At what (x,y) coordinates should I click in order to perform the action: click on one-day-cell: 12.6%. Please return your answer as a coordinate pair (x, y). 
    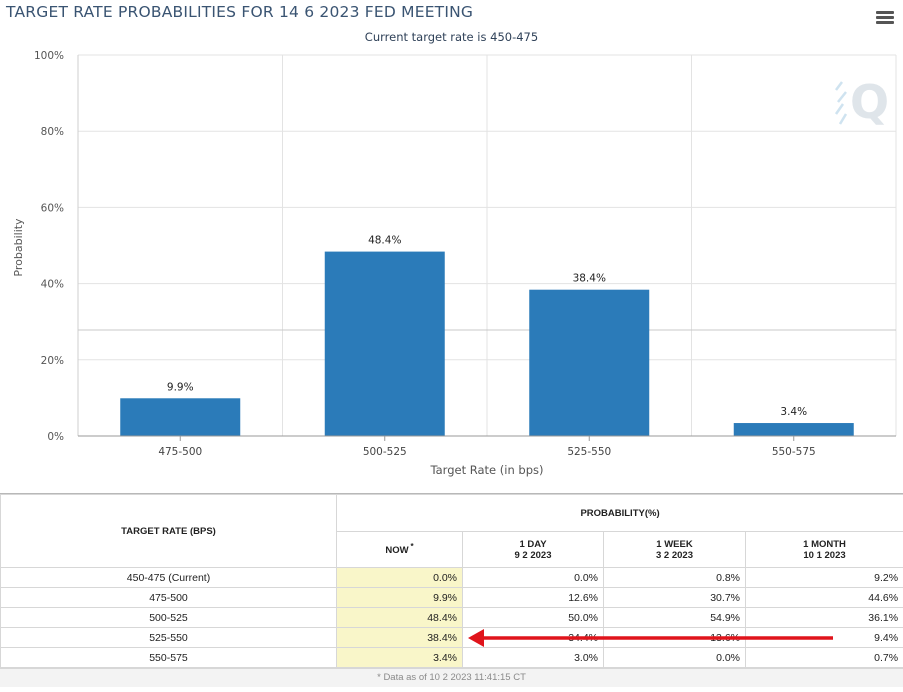
    Looking at the image, I should click on (533, 597).